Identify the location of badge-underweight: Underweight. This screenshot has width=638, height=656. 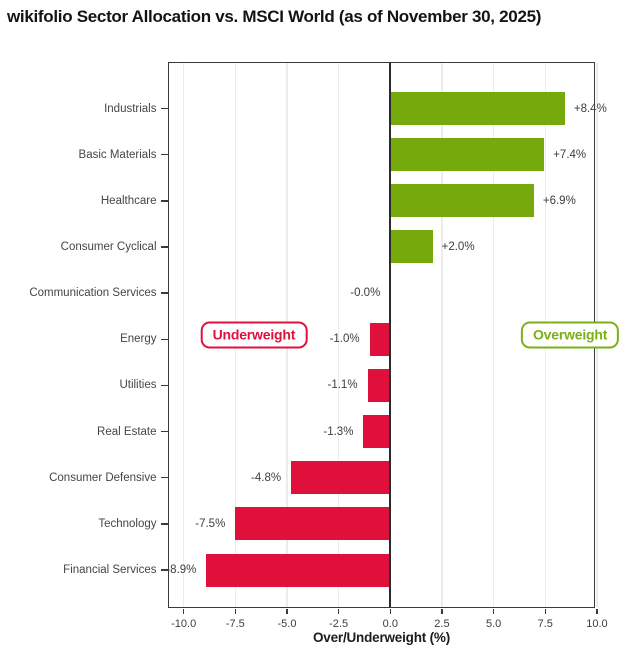
(254, 335).